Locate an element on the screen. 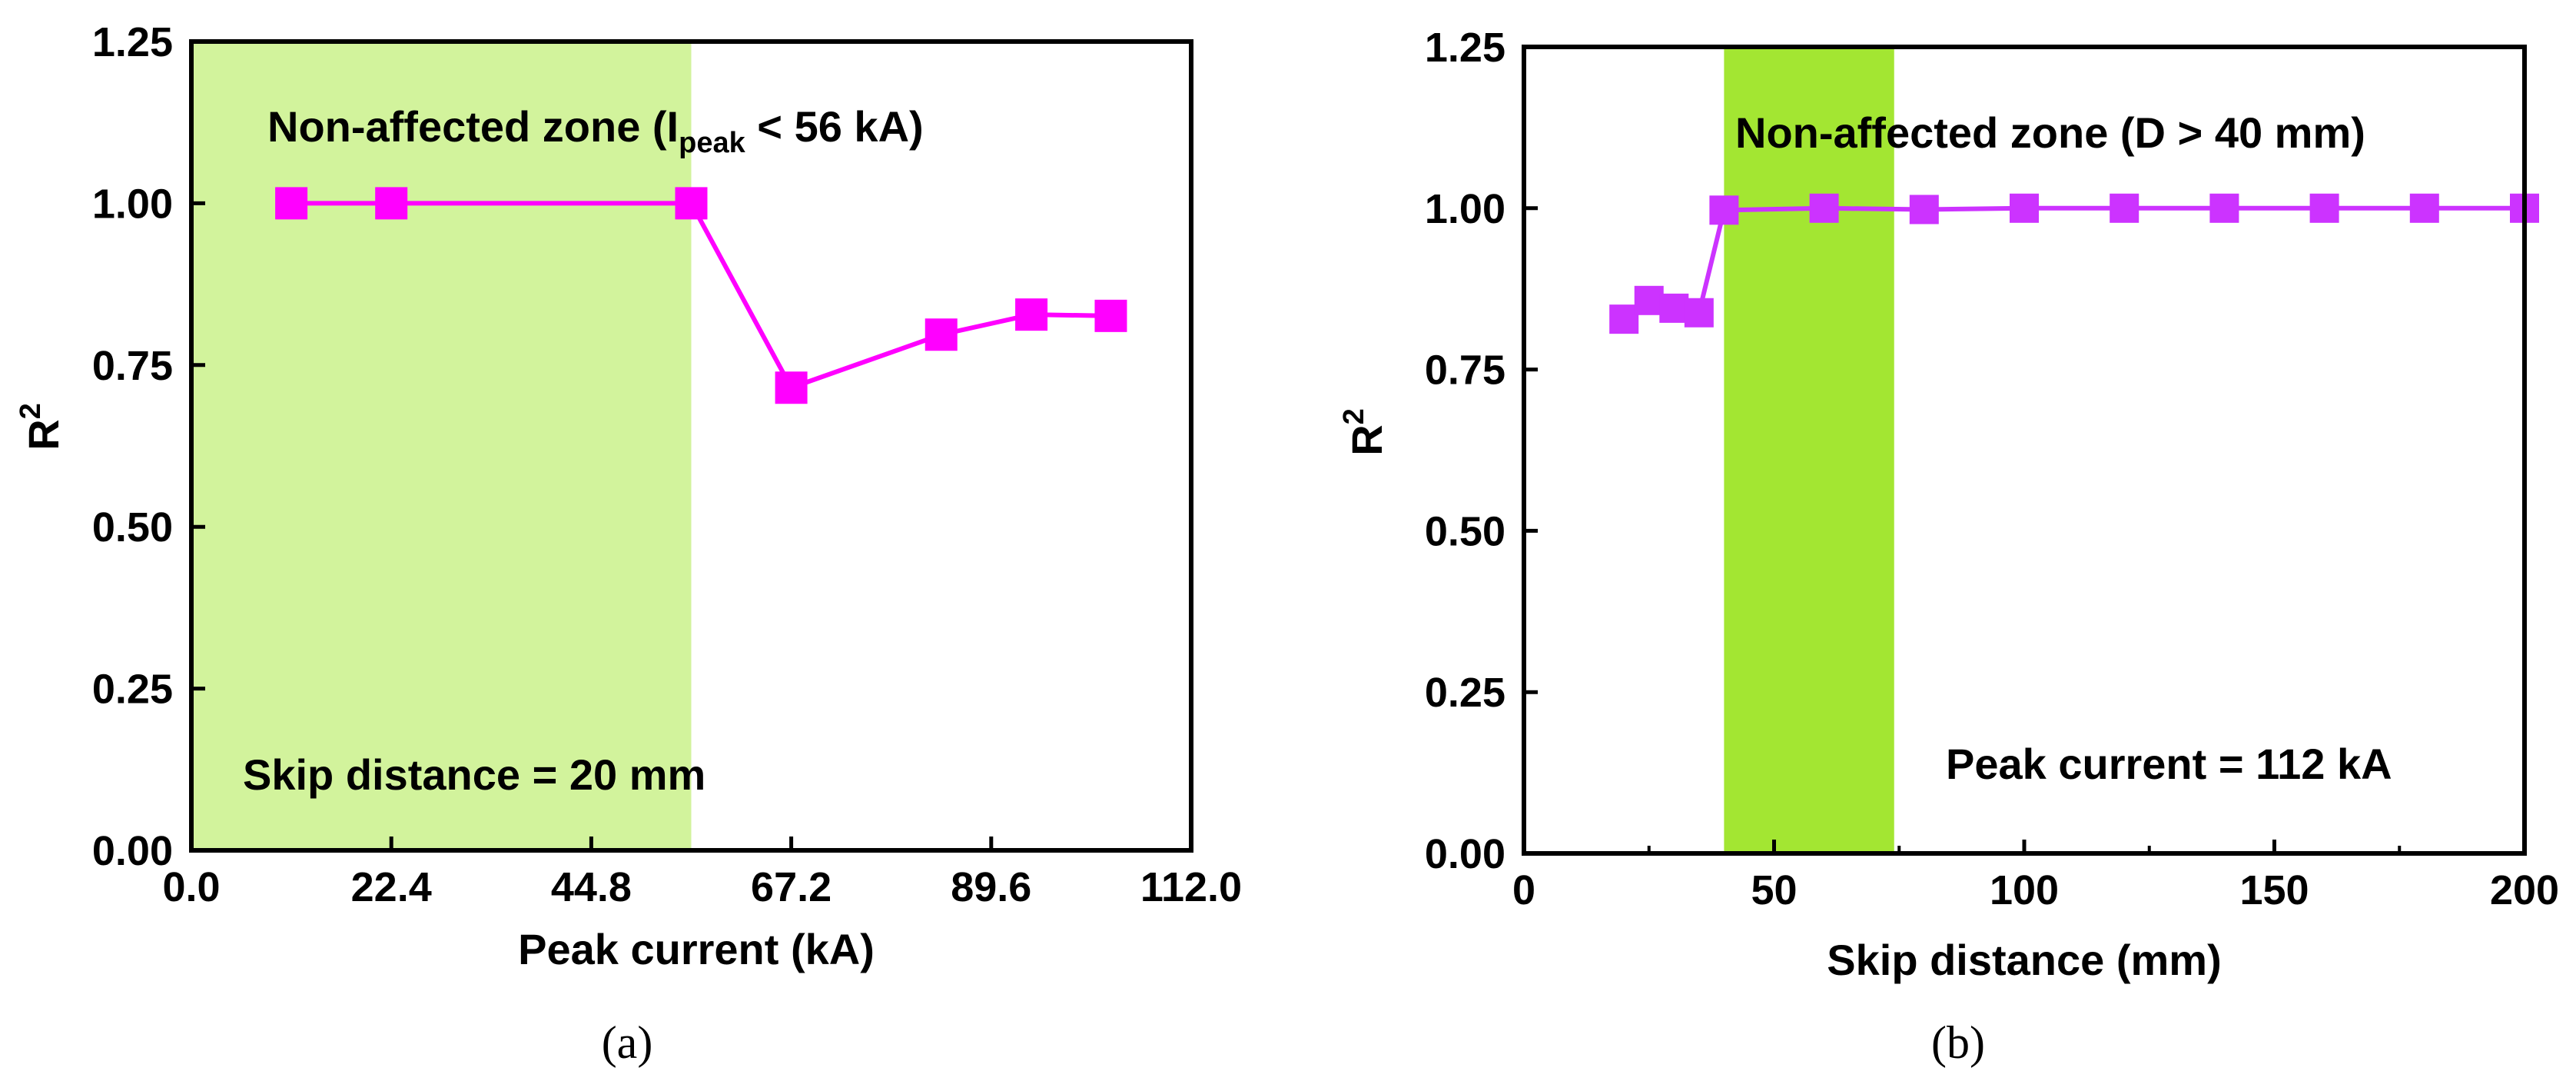  x-axis-title-a: Peak current (kA) is located at coordinates (696, 949).